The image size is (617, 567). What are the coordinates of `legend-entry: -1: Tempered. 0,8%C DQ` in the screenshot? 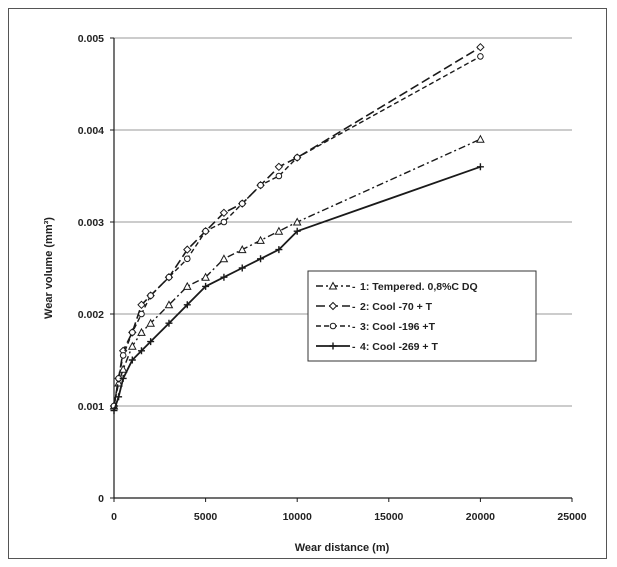 It's located at (397, 287).